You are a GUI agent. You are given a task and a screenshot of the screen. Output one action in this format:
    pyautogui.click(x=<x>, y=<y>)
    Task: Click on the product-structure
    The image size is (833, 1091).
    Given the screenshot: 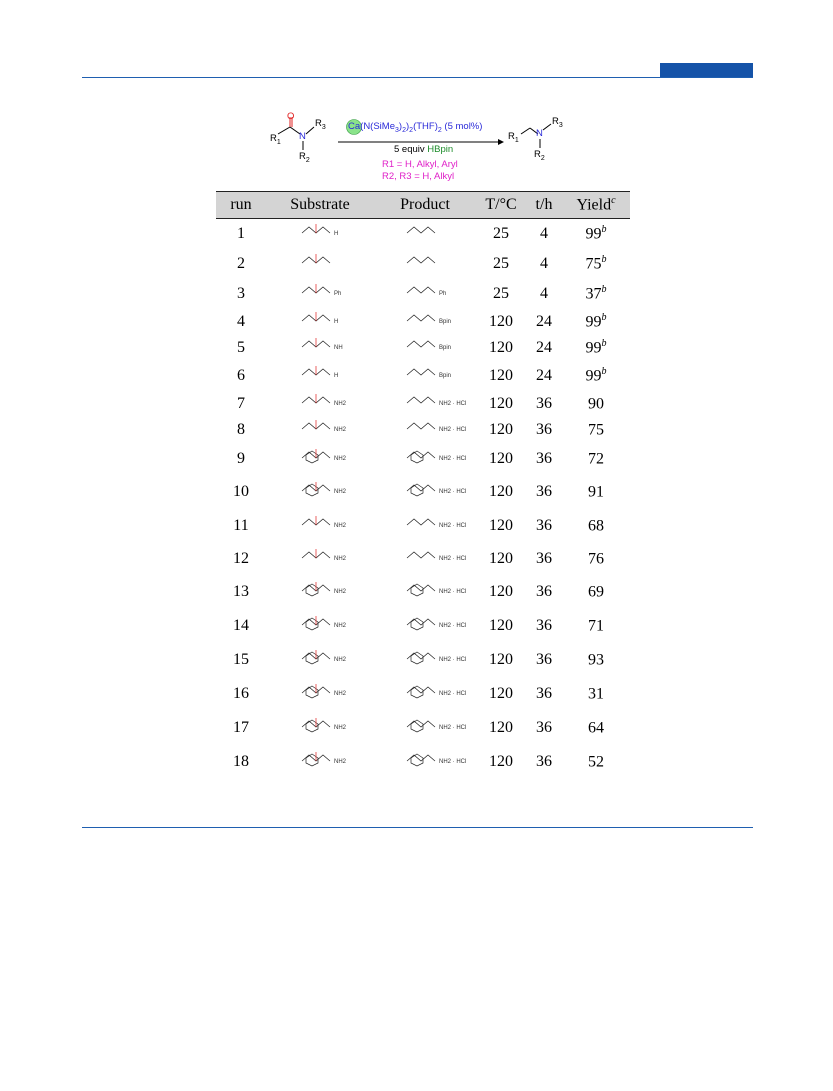 What is the action you would take?
    pyautogui.click(x=425, y=263)
    